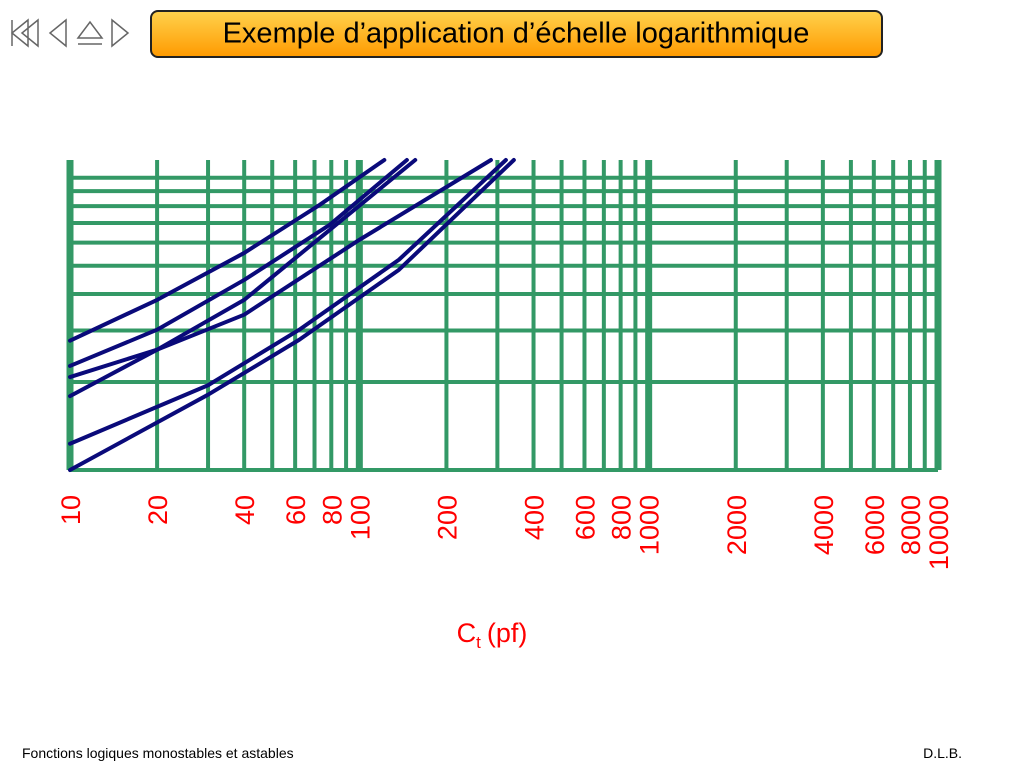 This screenshot has height=768, width=1024. What do you see at coordinates (296, 510) in the screenshot?
I see `x-tick-label: 60` at bounding box center [296, 510].